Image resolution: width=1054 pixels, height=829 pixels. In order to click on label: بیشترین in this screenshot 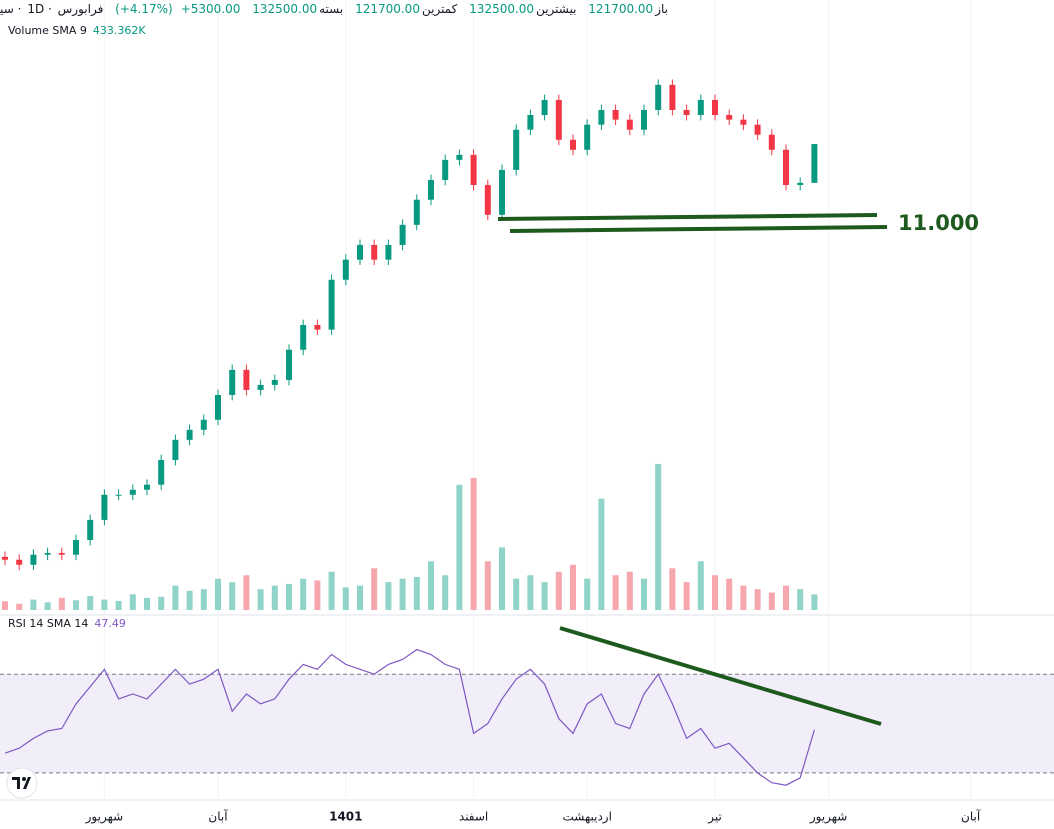, I will do `click(556, 9)`.